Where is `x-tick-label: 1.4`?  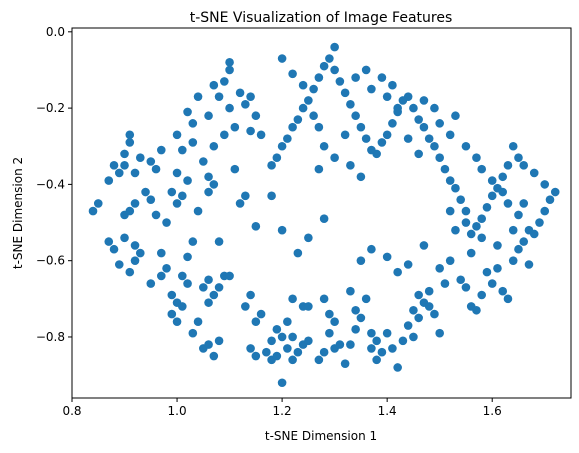 x-tick-label: 1.4 is located at coordinates (387, 411).